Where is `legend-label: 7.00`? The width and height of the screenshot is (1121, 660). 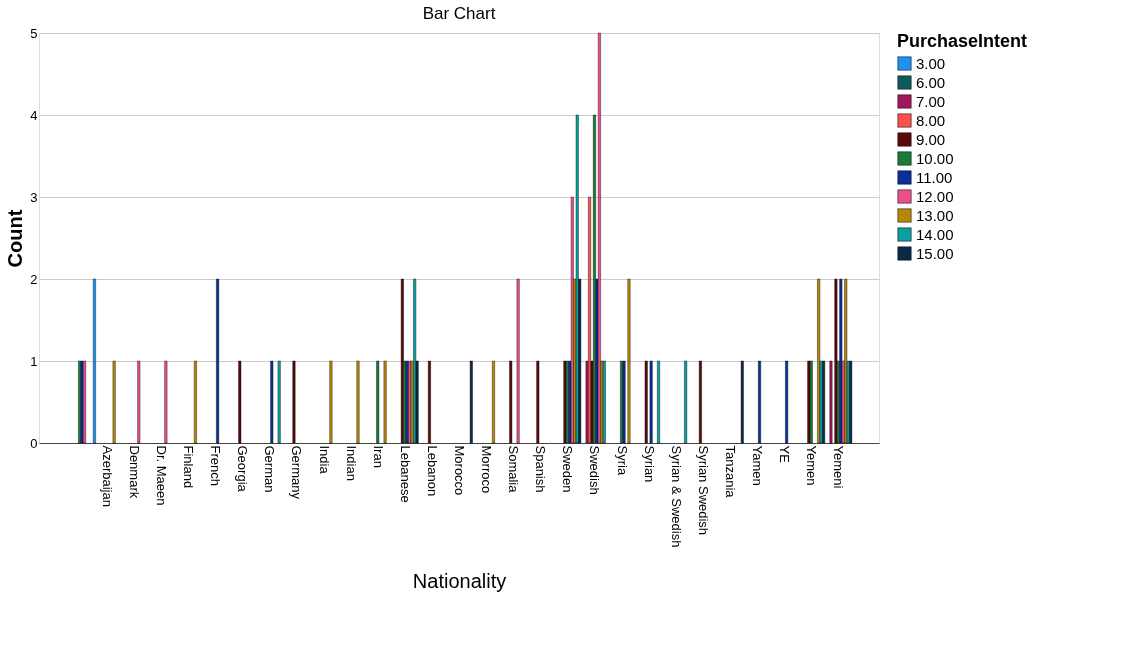
legend-label: 7.00 is located at coordinates (931, 101).